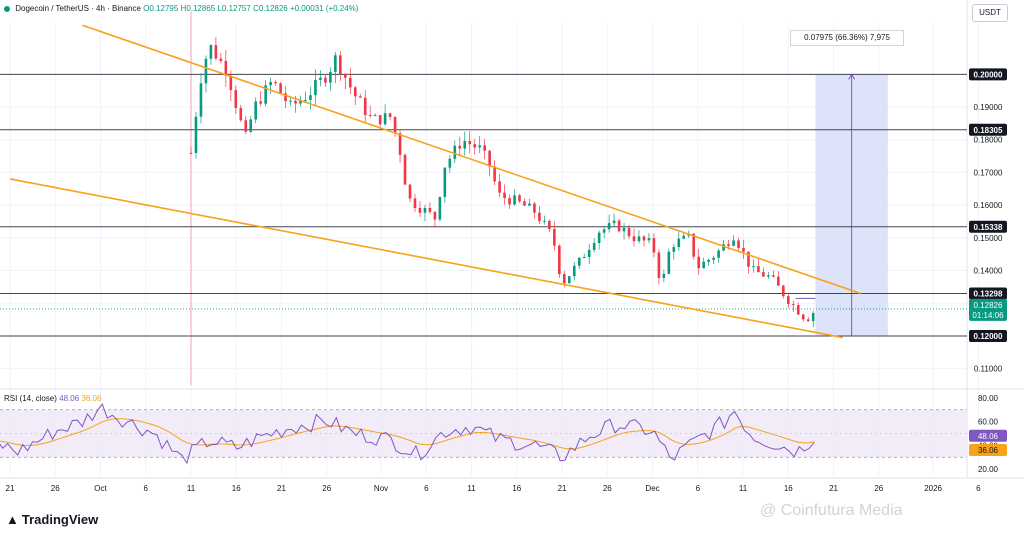 The image size is (1024, 533). I want to click on level-price-label: 0.13298, so click(988, 293).